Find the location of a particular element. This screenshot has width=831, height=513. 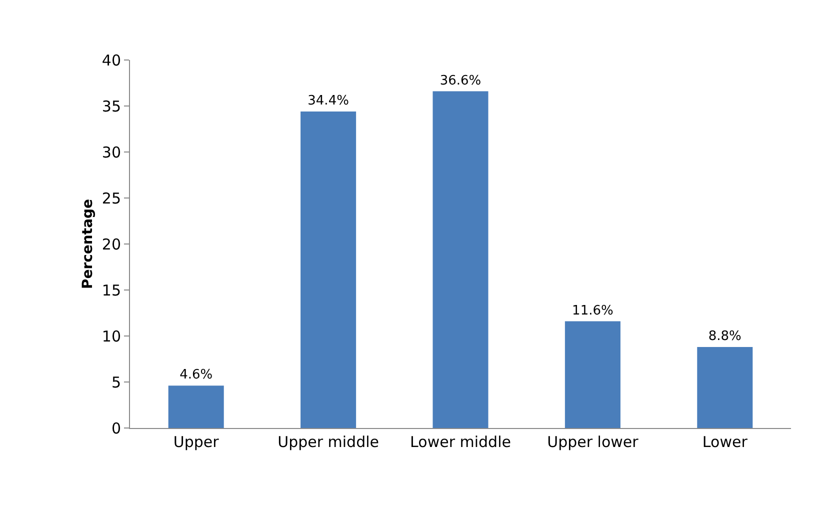

y-tick-label: 25 is located at coordinates (111, 198).